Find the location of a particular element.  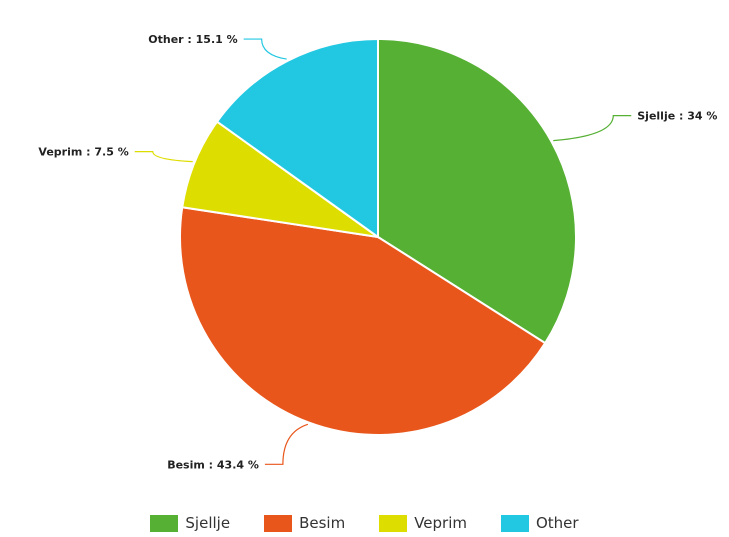

leader-line-besim is located at coordinates (286, 444).